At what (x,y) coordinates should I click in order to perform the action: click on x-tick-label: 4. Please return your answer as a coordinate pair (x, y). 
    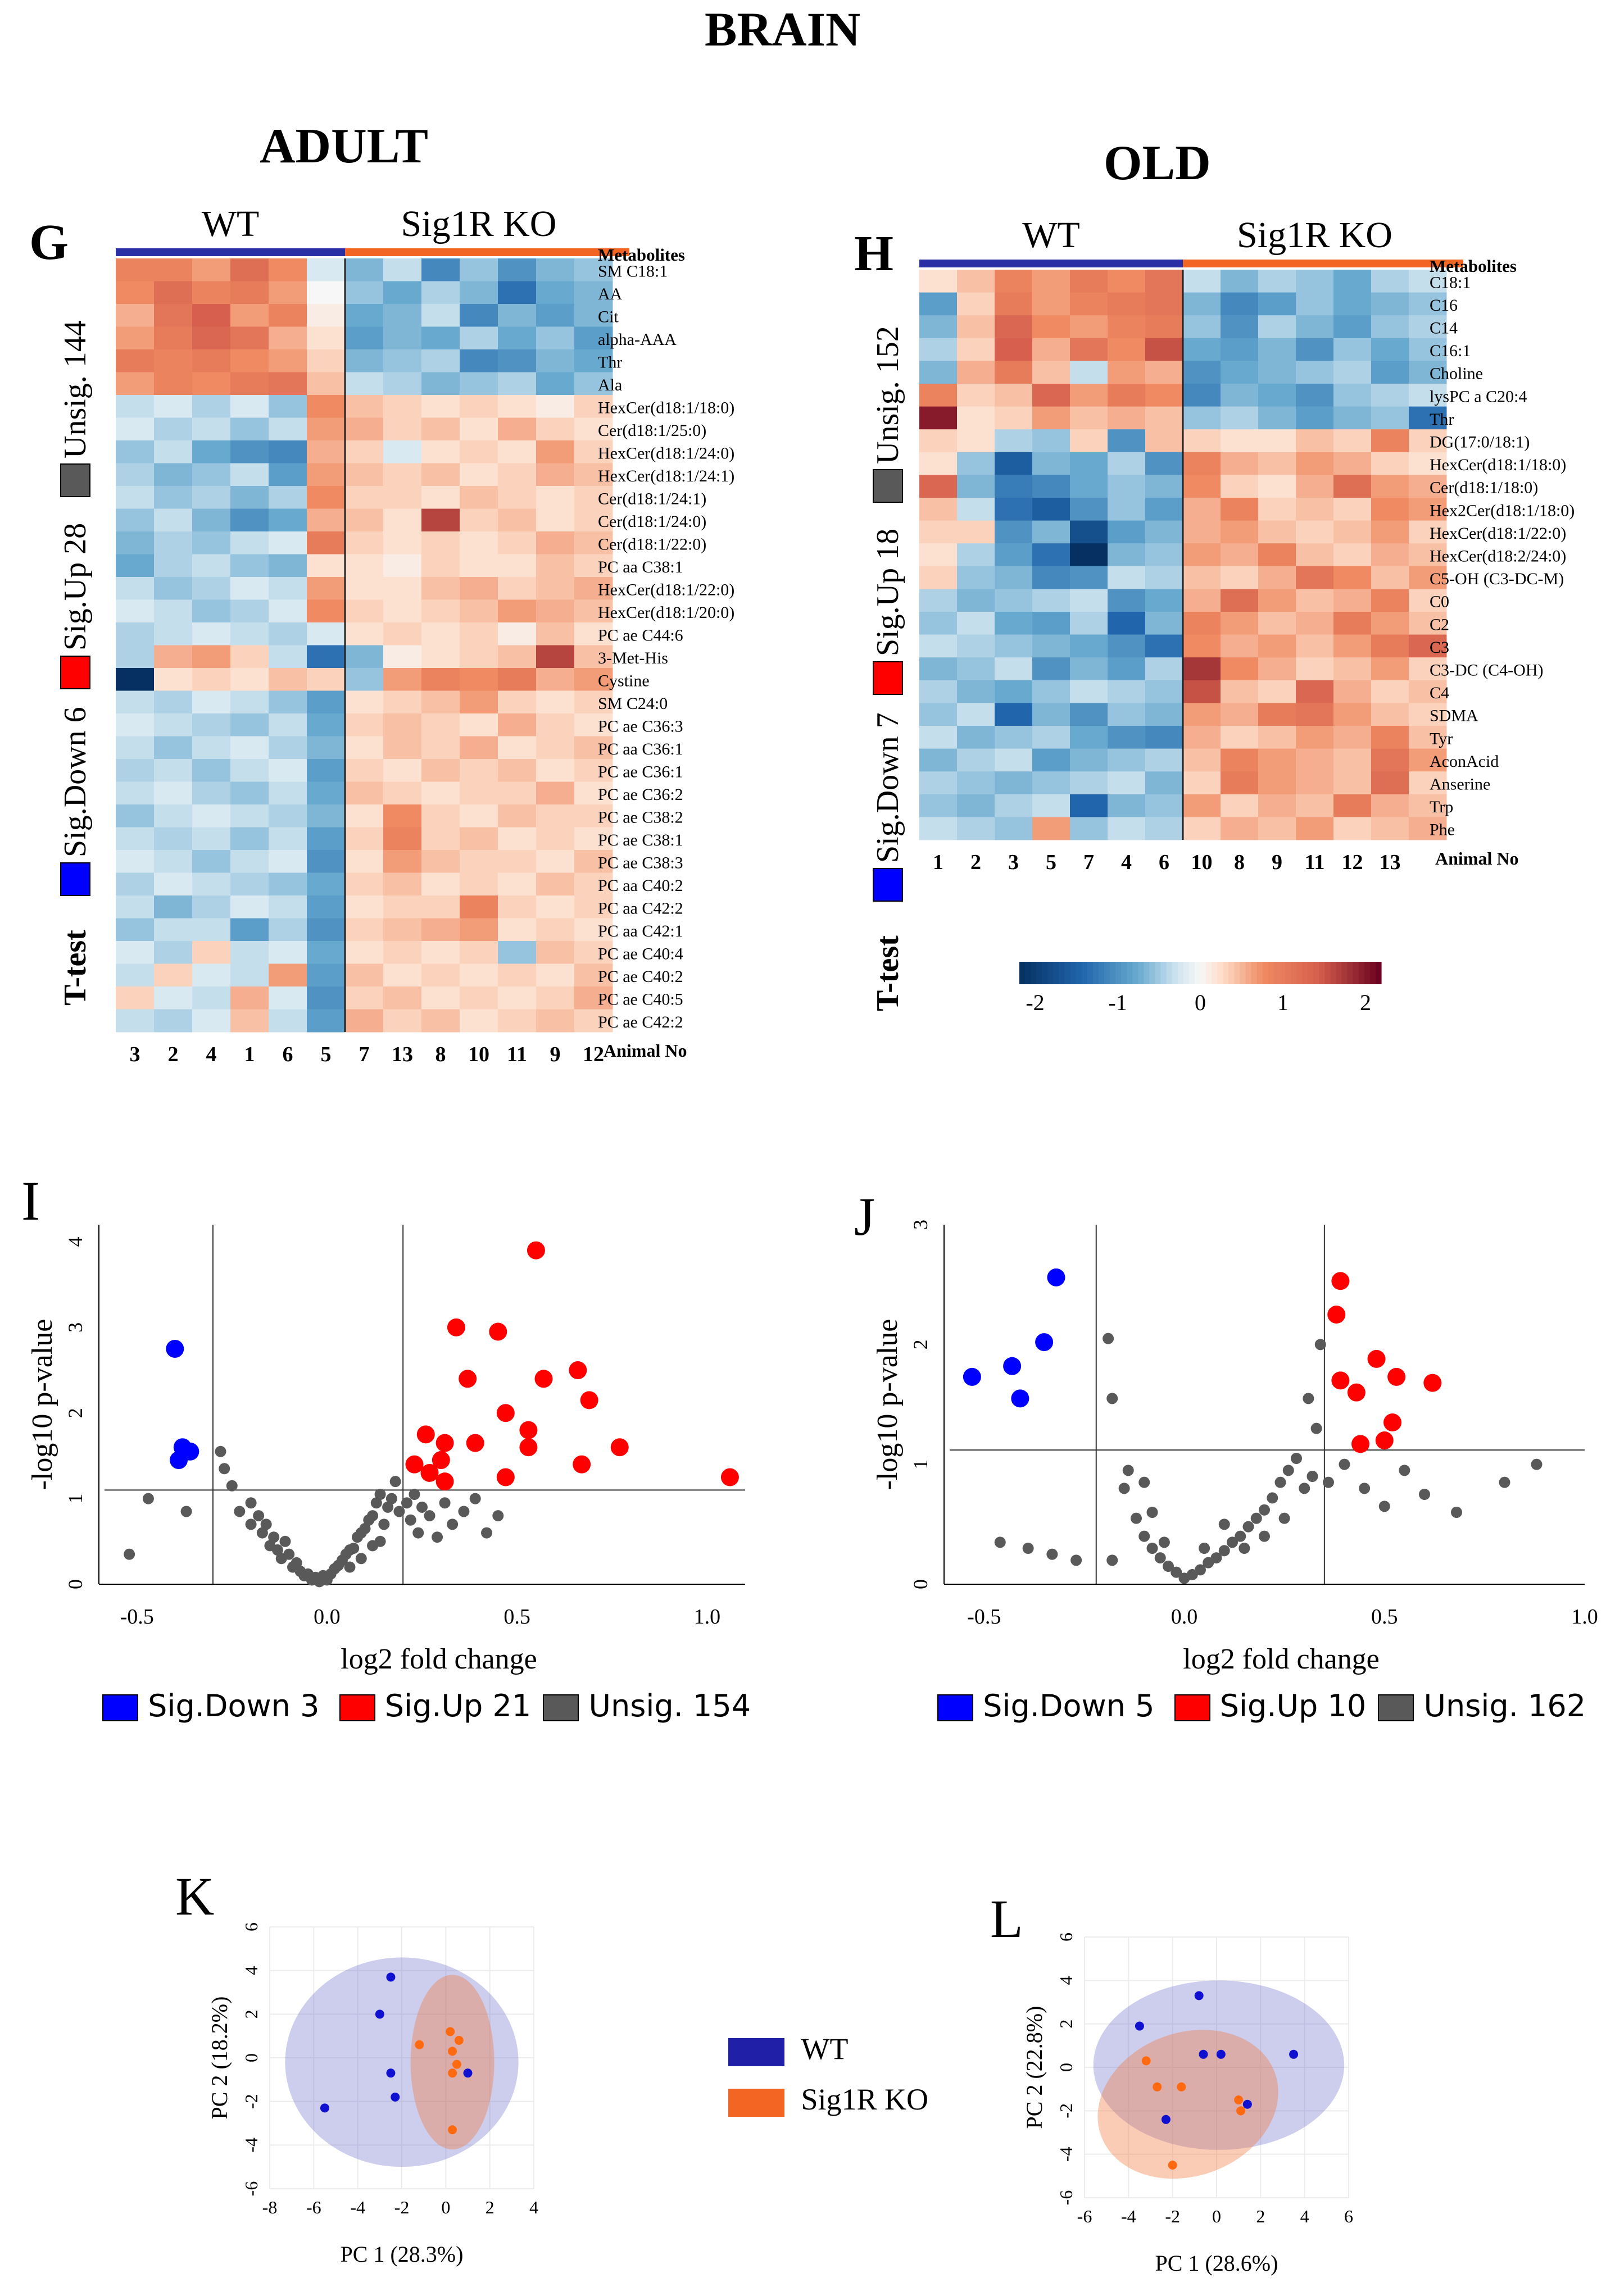
    Looking at the image, I should click on (533, 2207).